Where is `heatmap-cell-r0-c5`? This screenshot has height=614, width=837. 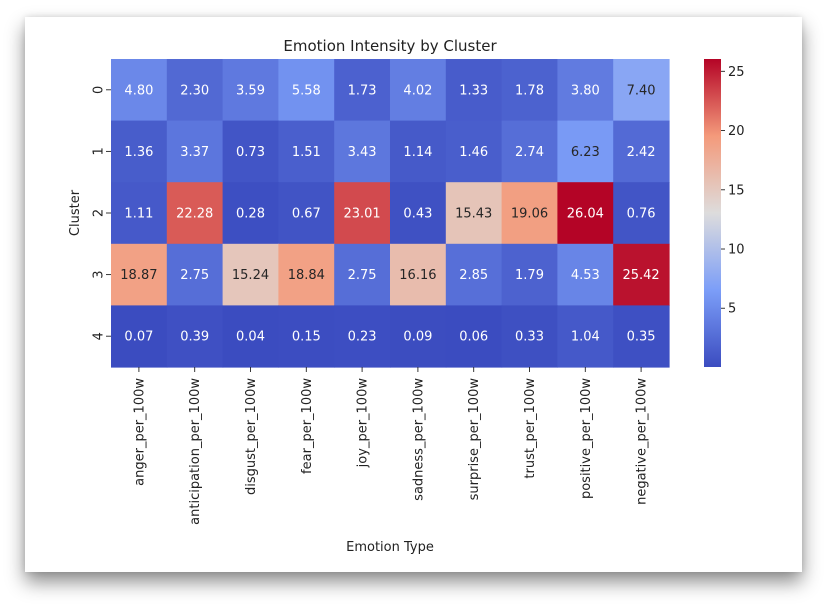 heatmap-cell-r0-c5 is located at coordinates (418, 90).